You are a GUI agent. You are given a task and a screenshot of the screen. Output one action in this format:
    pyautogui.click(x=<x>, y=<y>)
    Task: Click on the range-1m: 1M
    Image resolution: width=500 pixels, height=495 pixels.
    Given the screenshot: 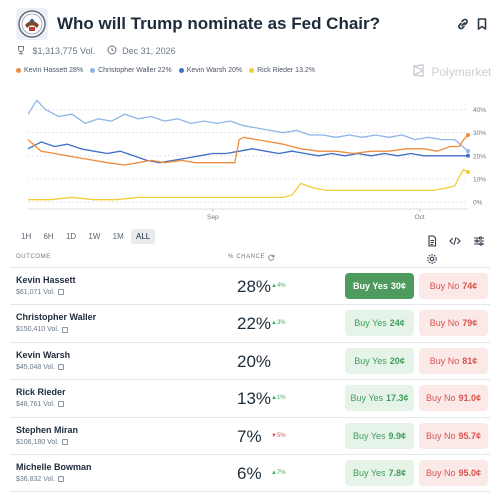 What is the action you would take?
    pyautogui.click(x=118, y=236)
    